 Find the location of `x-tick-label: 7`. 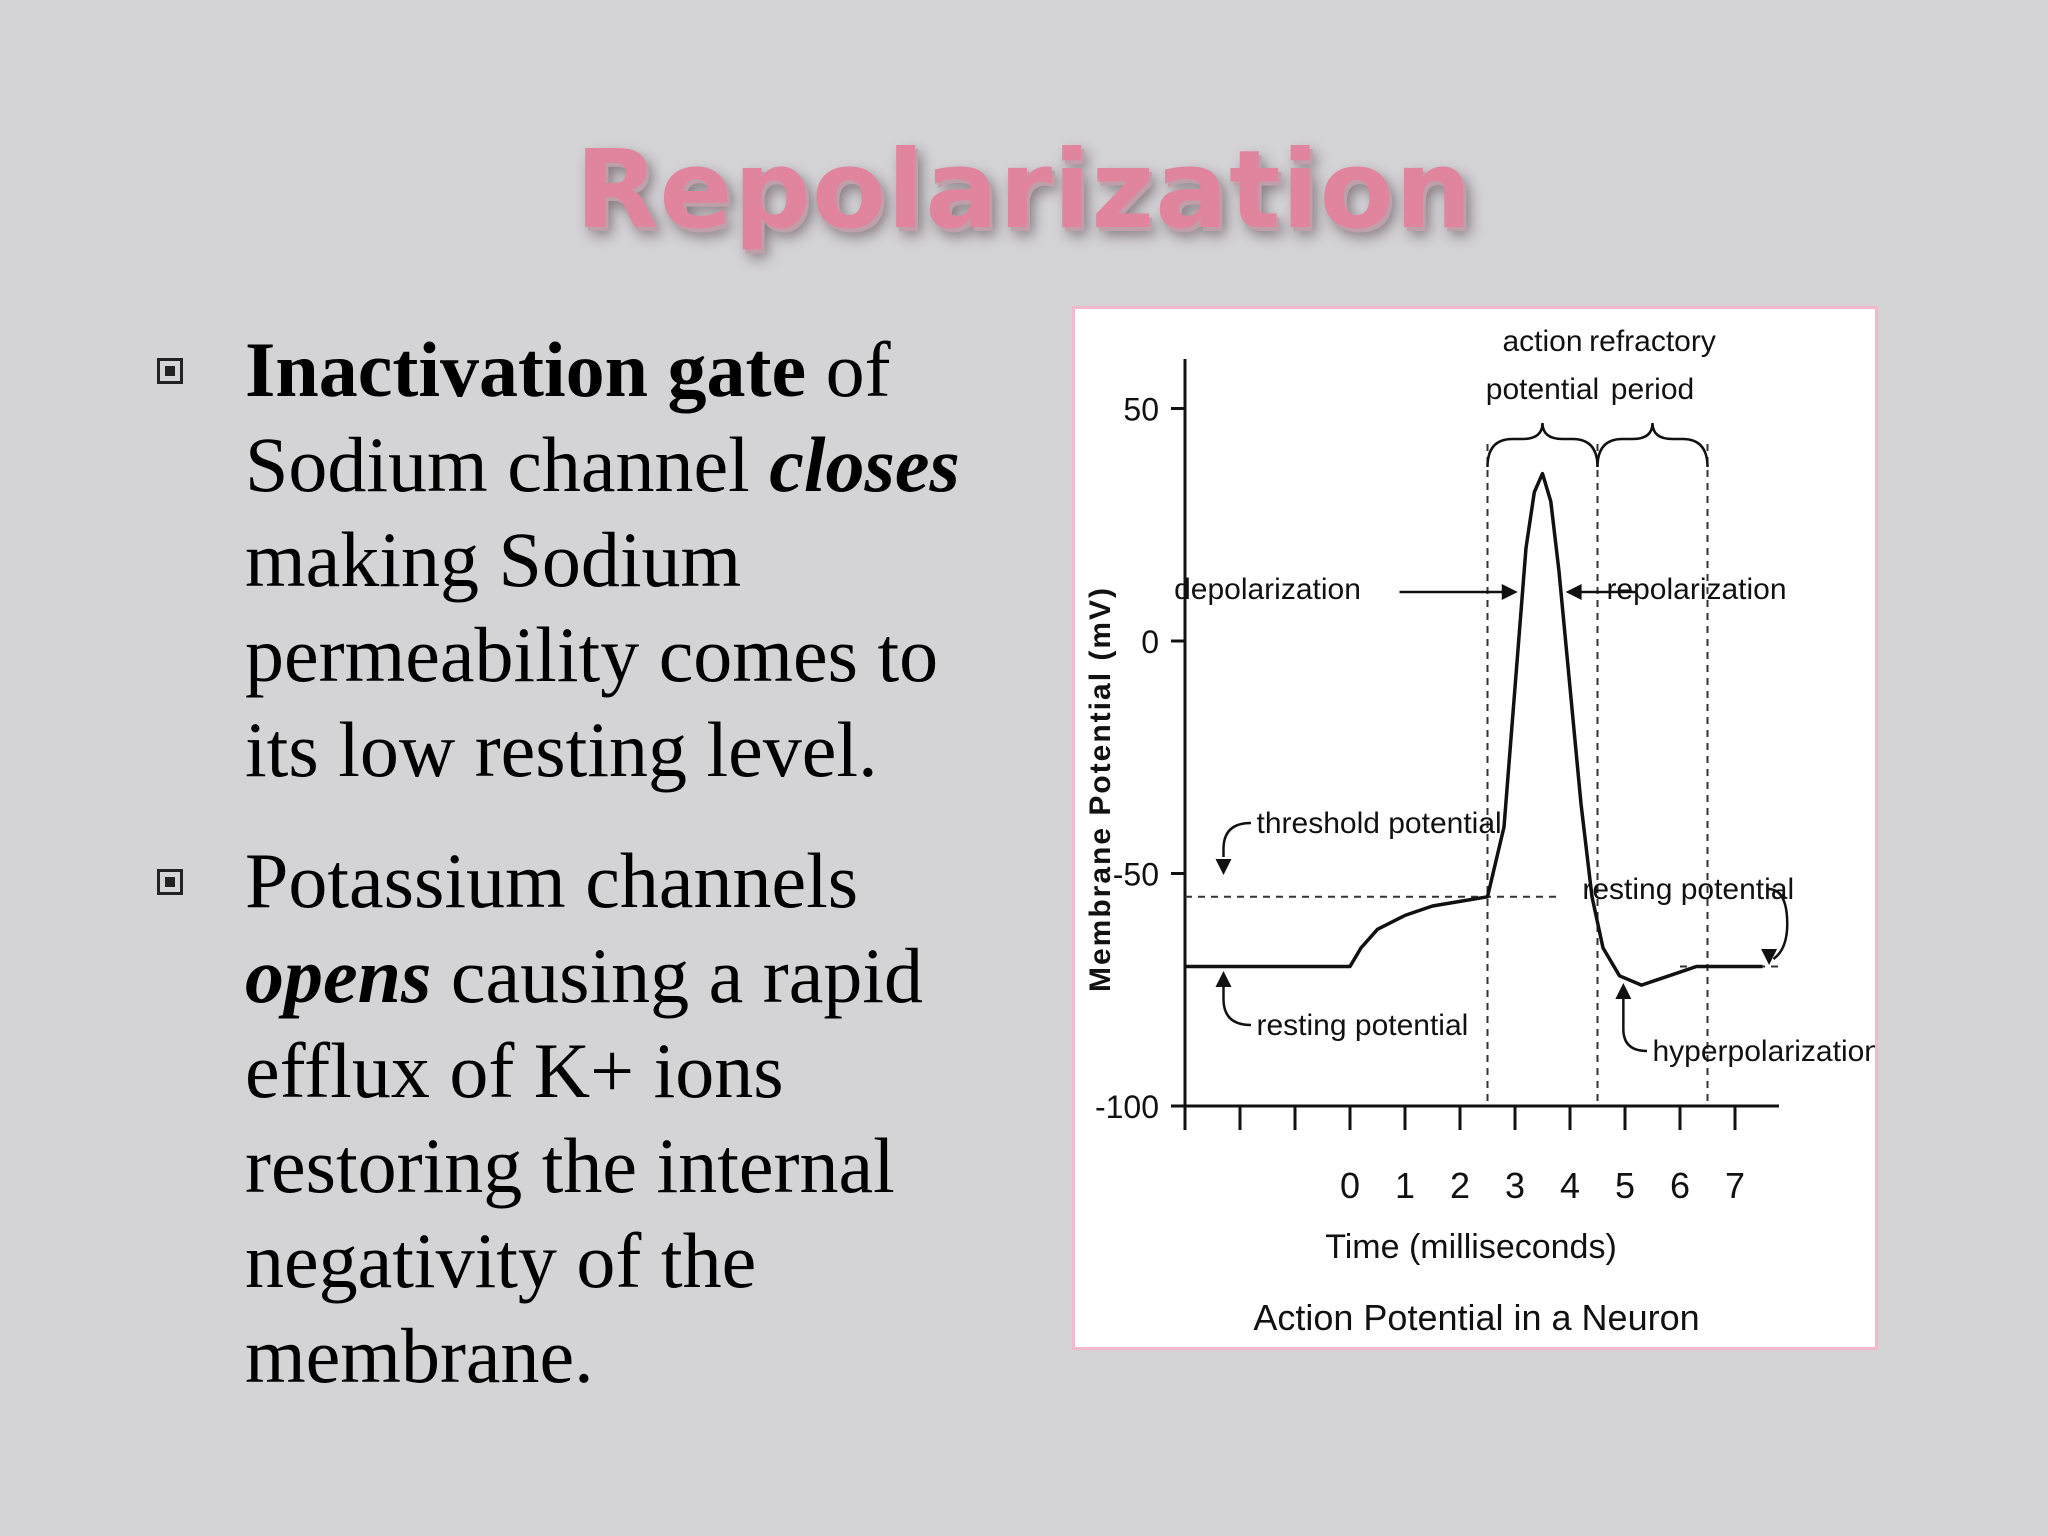

x-tick-label: 7 is located at coordinates (1735, 1185).